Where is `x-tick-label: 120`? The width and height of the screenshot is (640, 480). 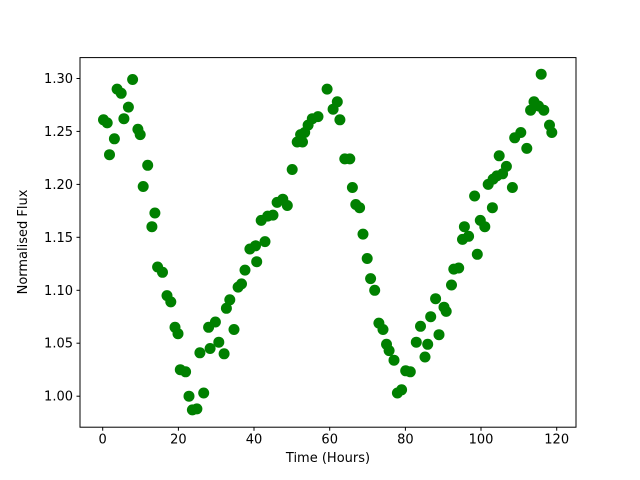
x-tick-label: 120 is located at coordinates (556, 440).